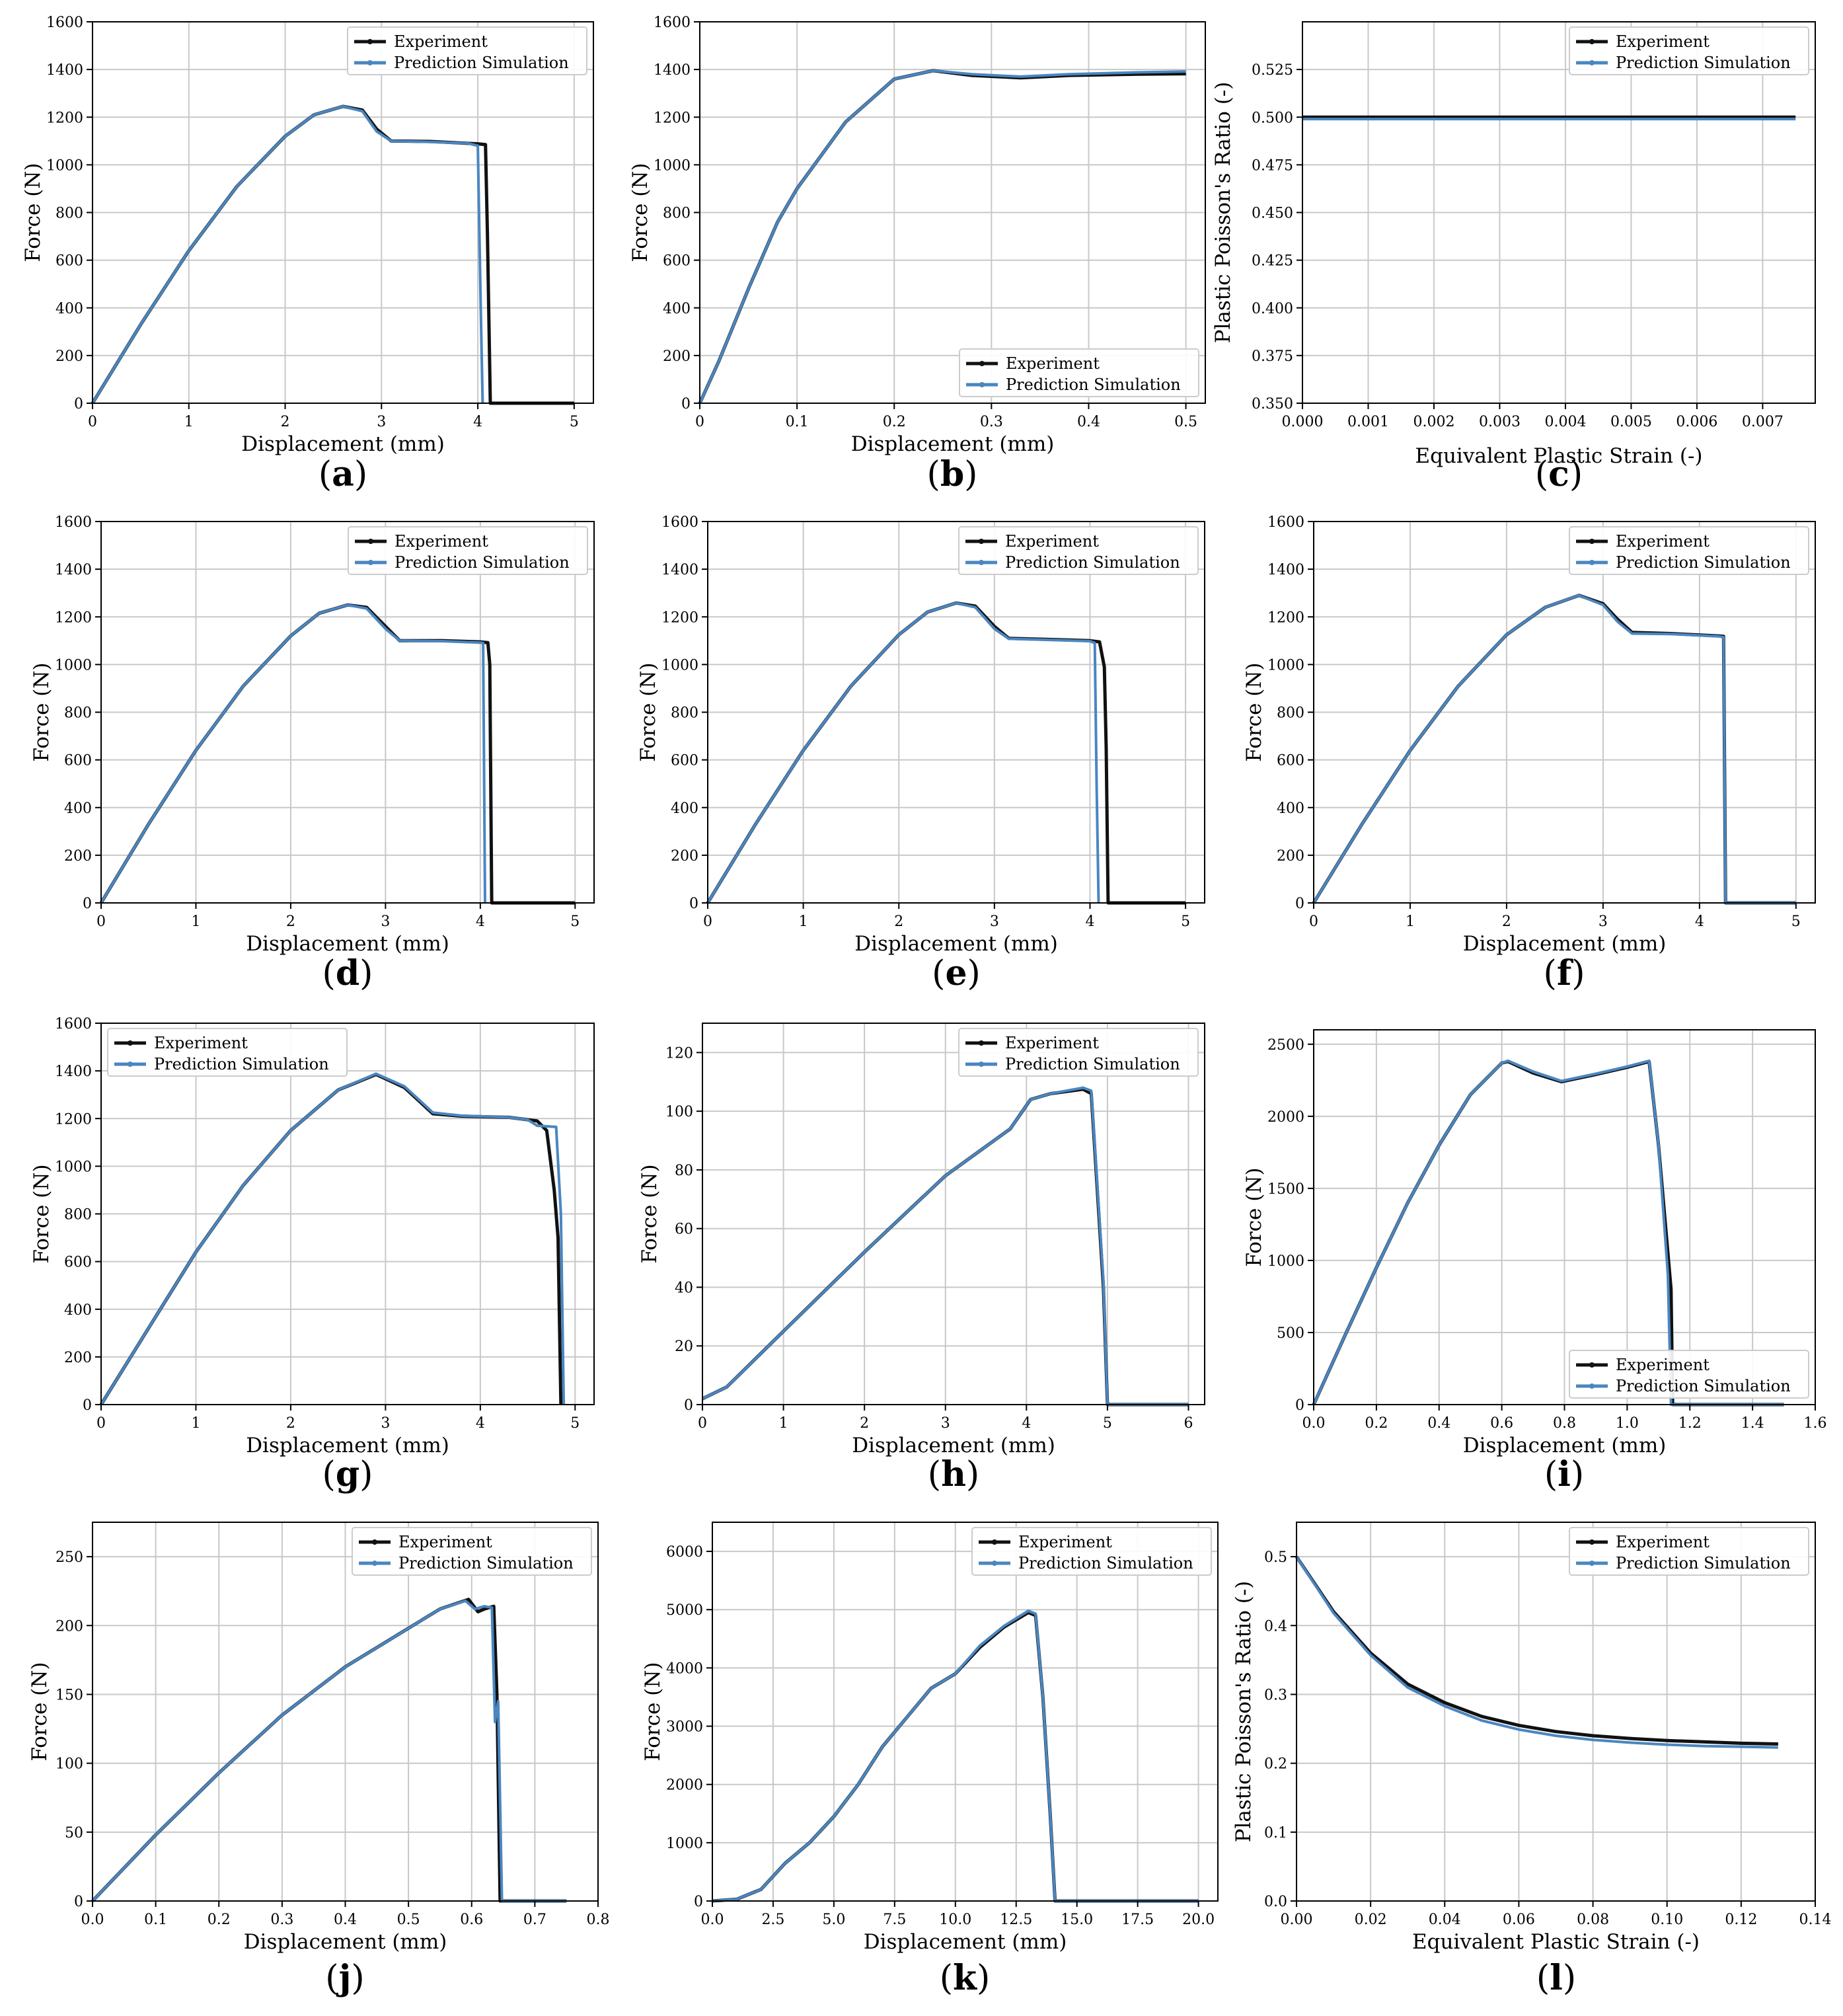  Describe the element at coordinates (679, 1053) in the screenshot. I see `y-tick-label: 120` at that location.